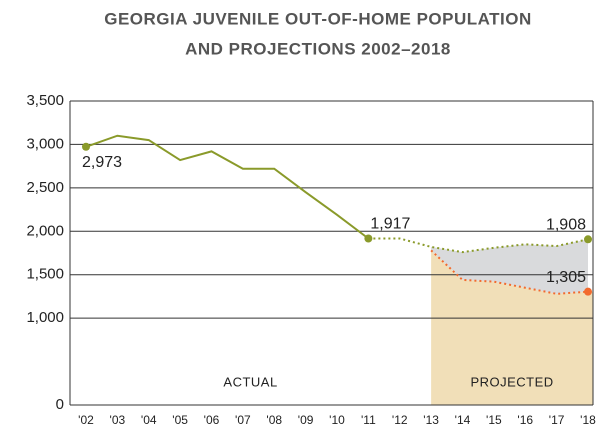 Image resolution: width=598 pixels, height=432 pixels. What do you see at coordinates (118, 420) in the screenshot?
I see `x-tick-label: '03` at bounding box center [118, 420].